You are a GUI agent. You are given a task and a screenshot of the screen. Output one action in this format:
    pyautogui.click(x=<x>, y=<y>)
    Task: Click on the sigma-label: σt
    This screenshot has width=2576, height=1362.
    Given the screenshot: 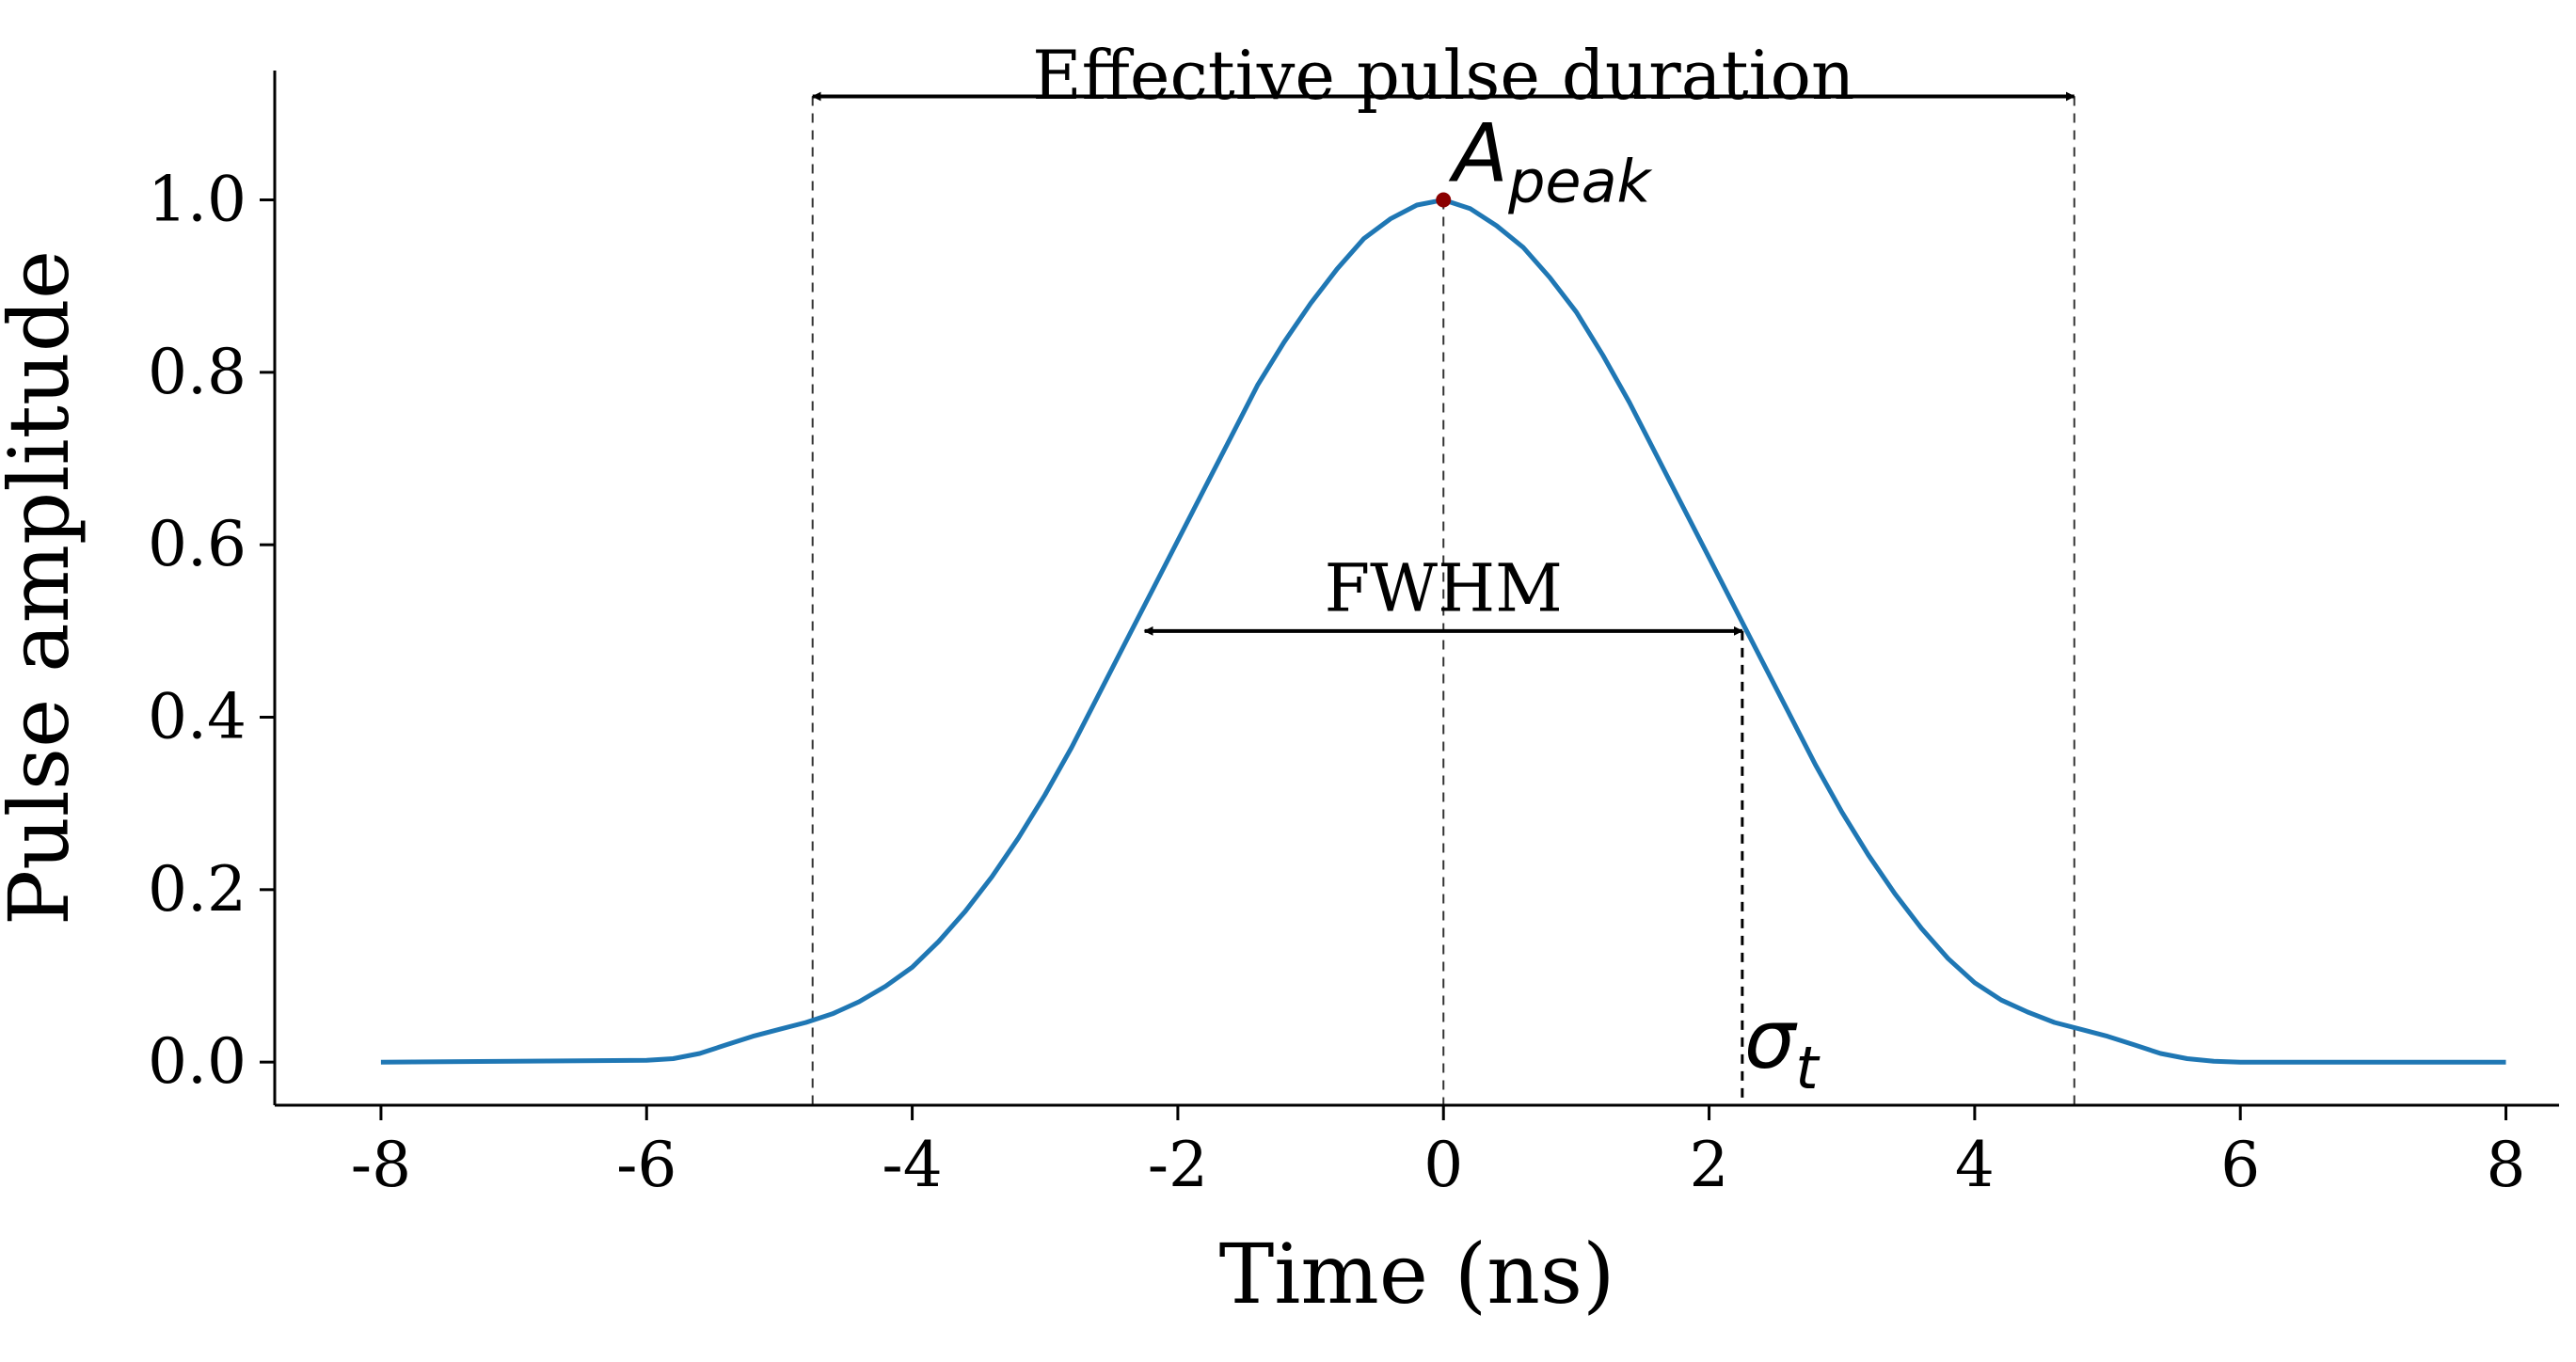 What is the action you would take?
    pyautogui.click(x=1782, y=1047)
    